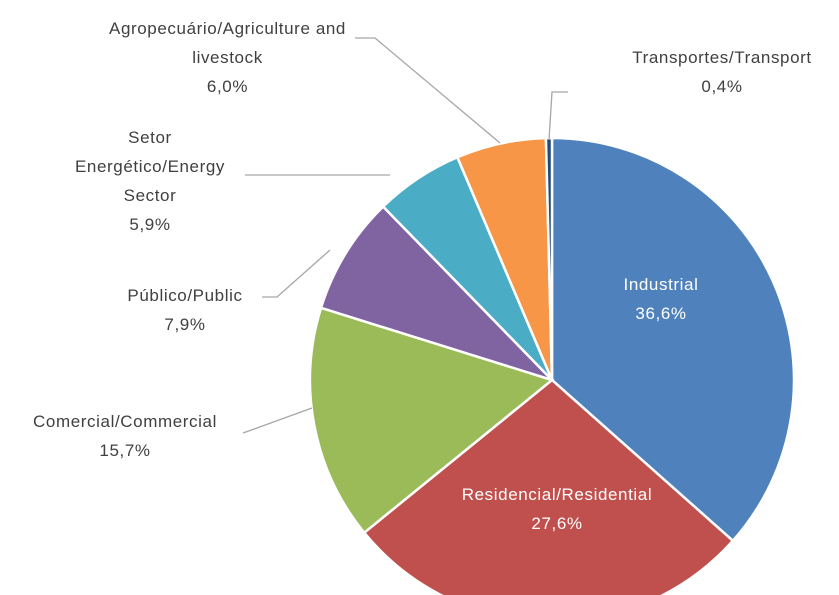  What do you see at coordinates (227, 86) in the screenshot?
I see `value-label: 6,0%` at bounding box center [227, 86].